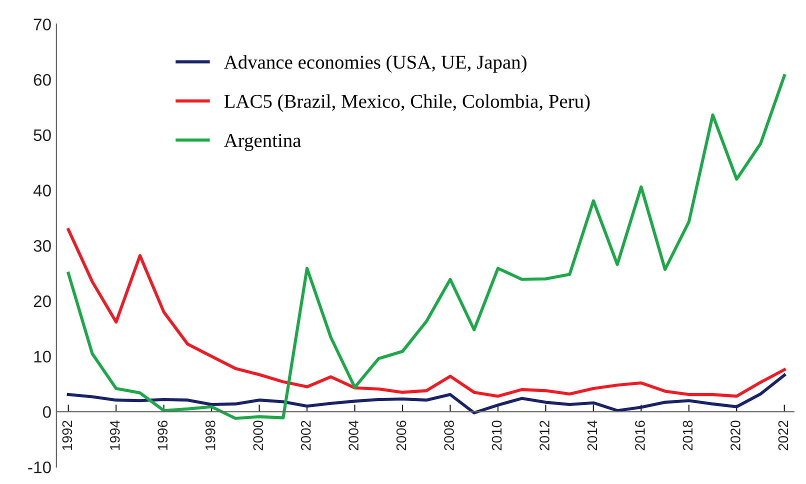 The width and height of the screenshot is (806, 484). What do you see at coordinates (375, 64) in the screenshot?
I see `legend-label: Advance economies (USA, UE, Japan)` at bounding box center [375, 64].